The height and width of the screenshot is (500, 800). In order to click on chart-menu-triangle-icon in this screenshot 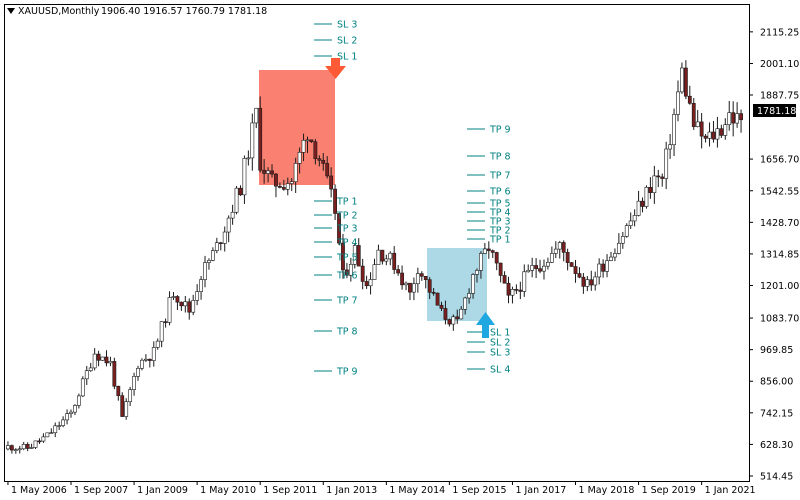, I will do `click(11, 11)`.